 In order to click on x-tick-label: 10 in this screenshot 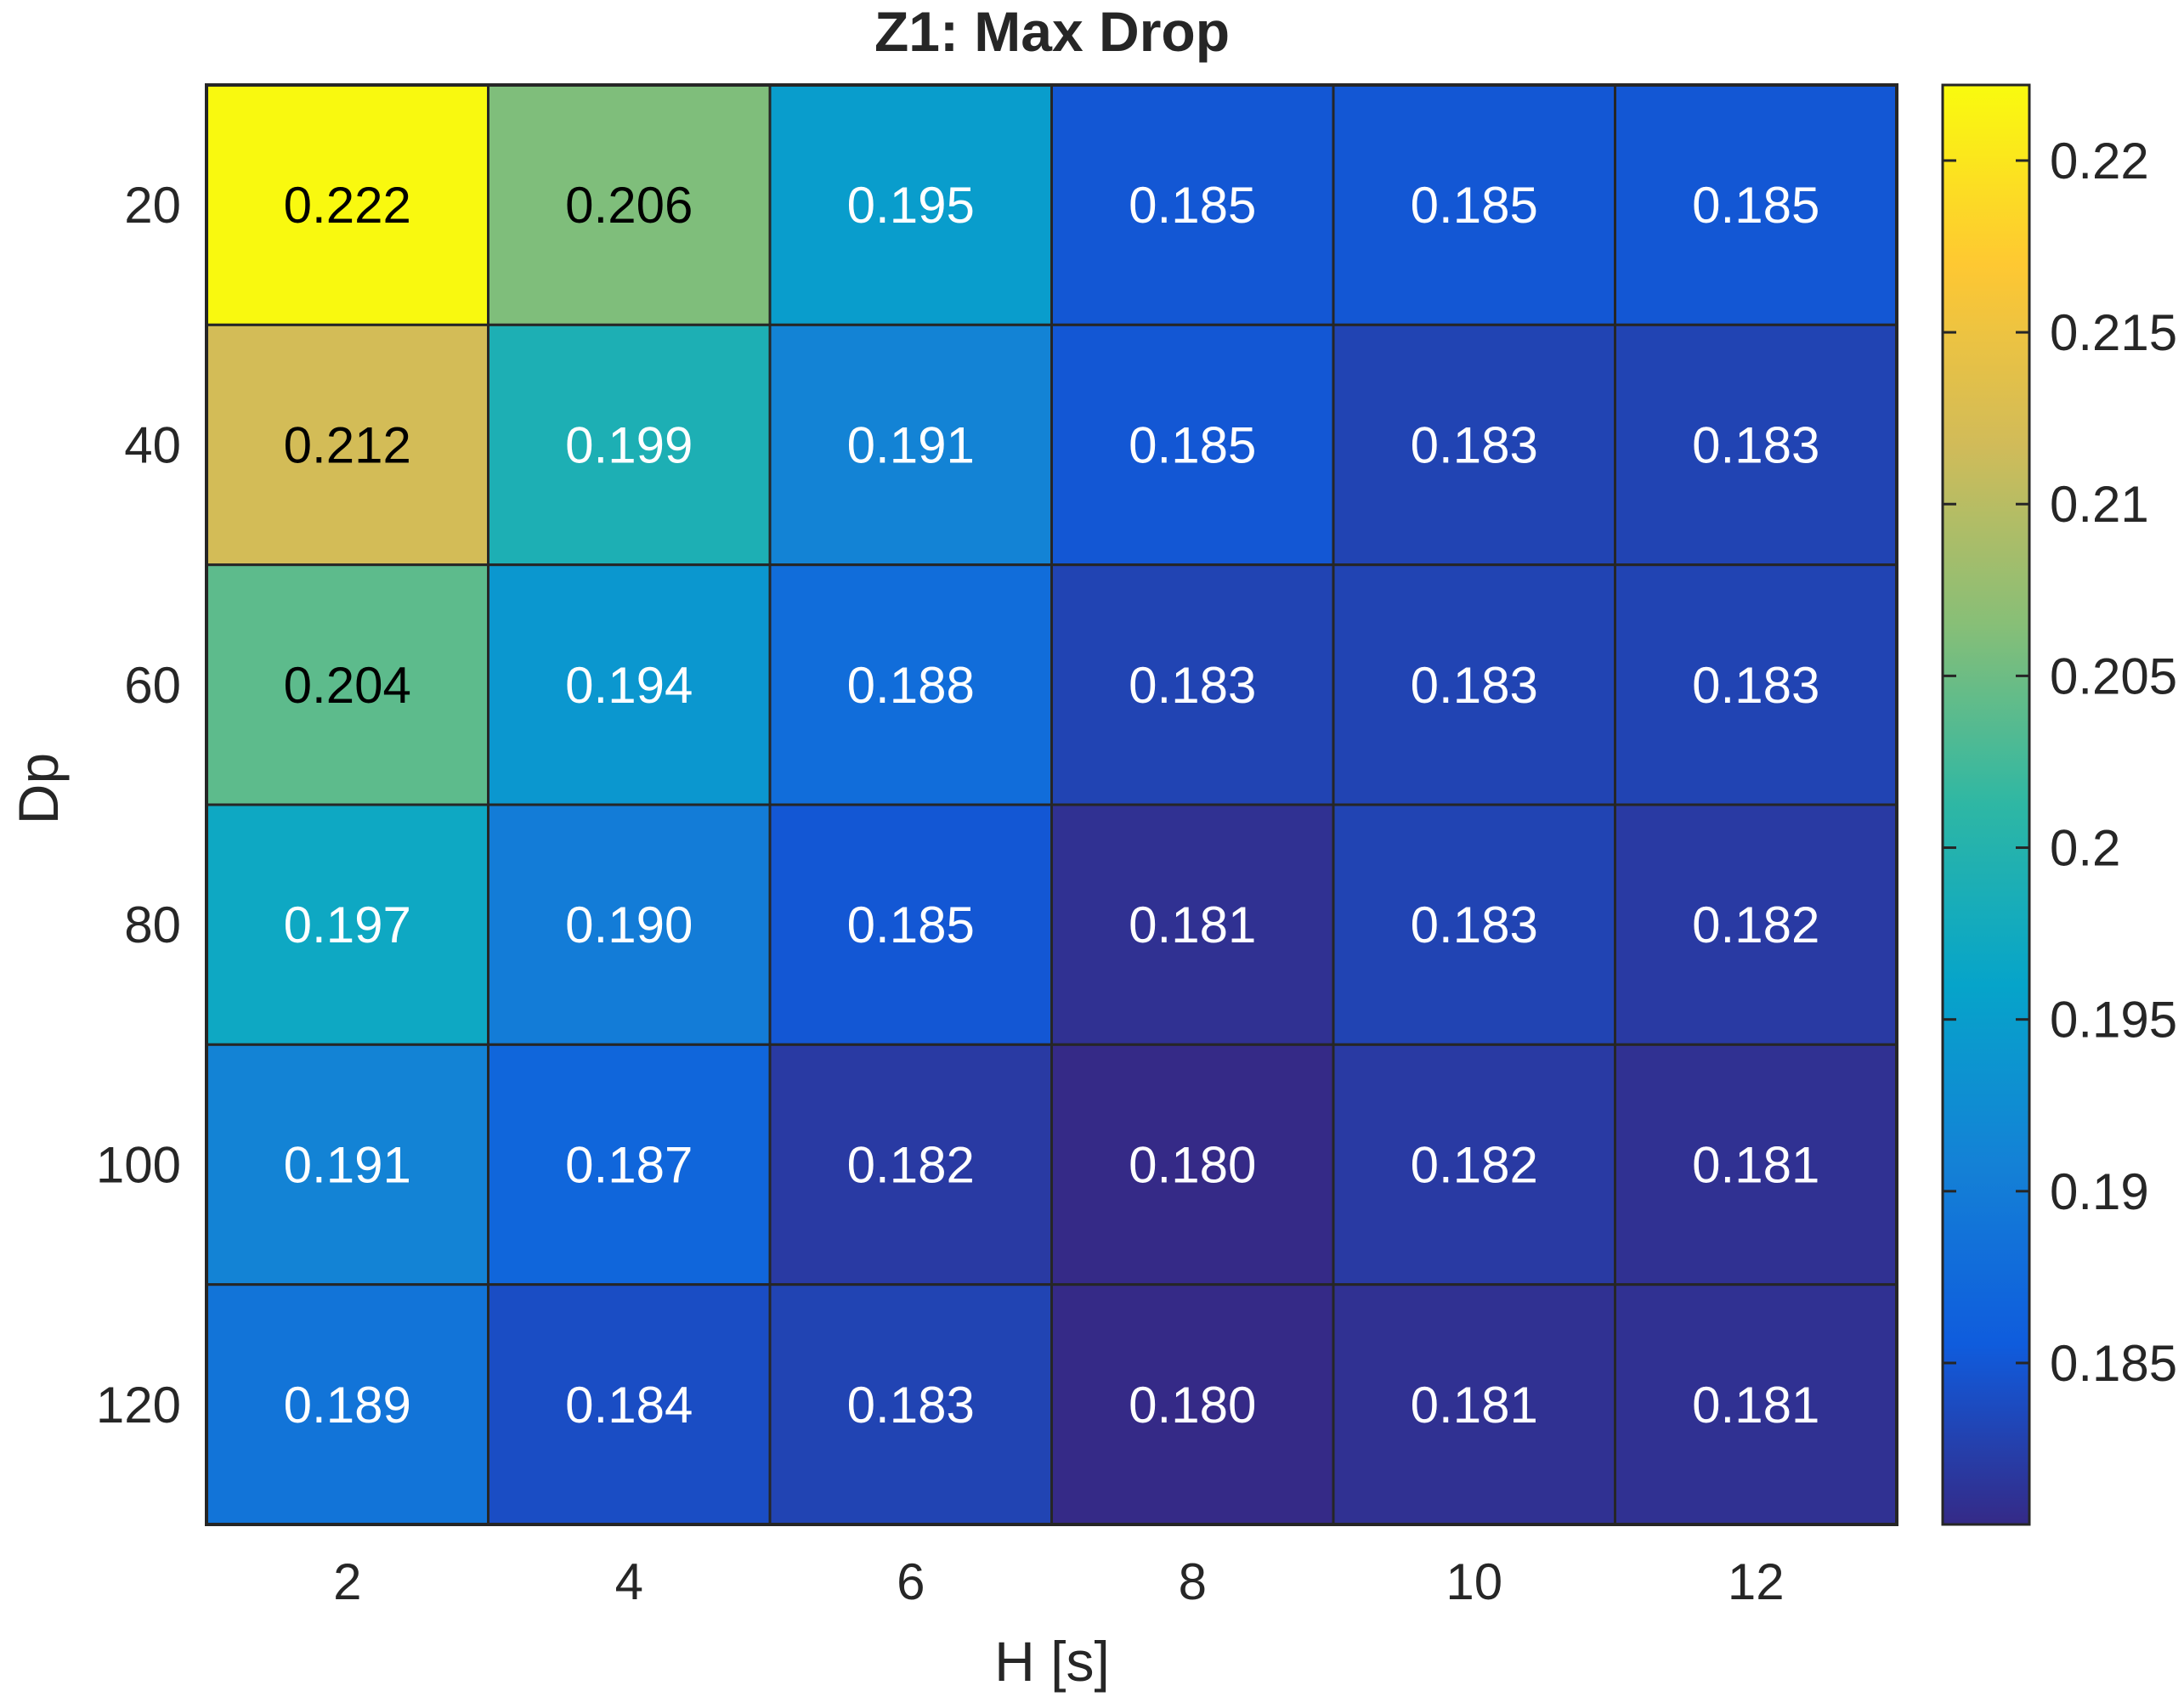, I will do `click(1474, 1582)`.